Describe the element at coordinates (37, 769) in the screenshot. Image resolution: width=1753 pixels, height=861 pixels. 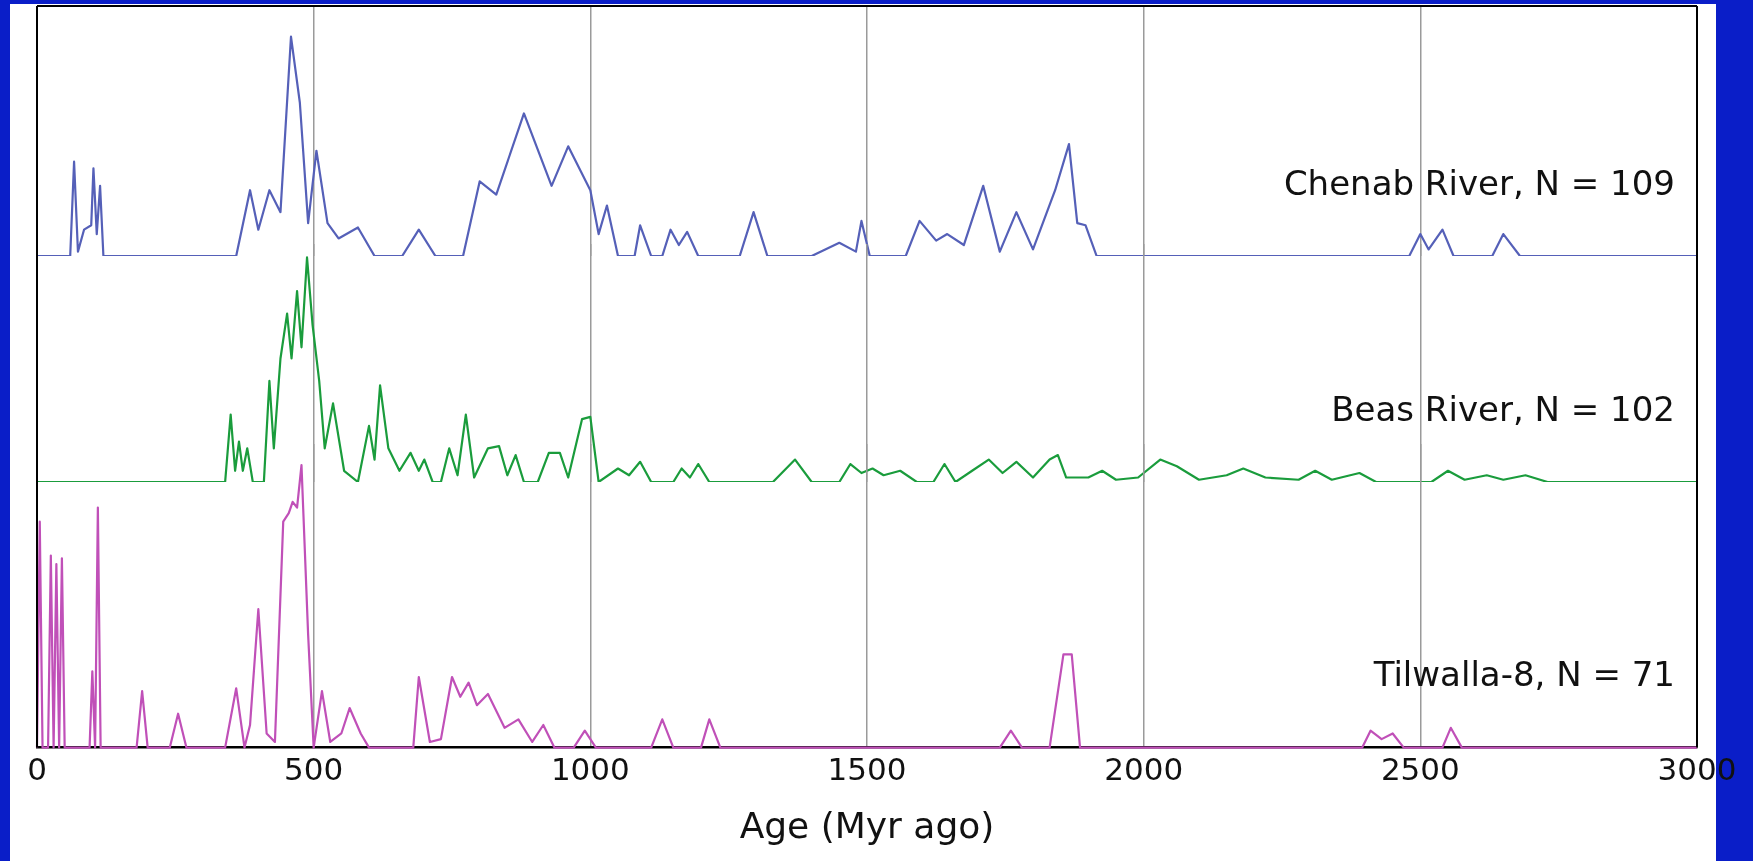
I see `x-tick-label: 0` at that location.